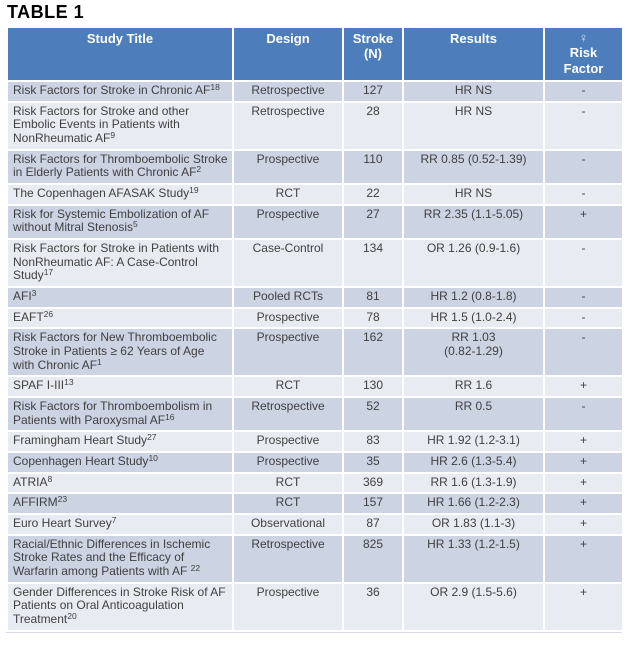 The height and width of the screenshot is (661, 628). What do you see at coordinates (112, 90) in the screenshot?
I see `study-title-text: Risk Factors for Stroke in Chronic AF` at bounding box center [112, 90].